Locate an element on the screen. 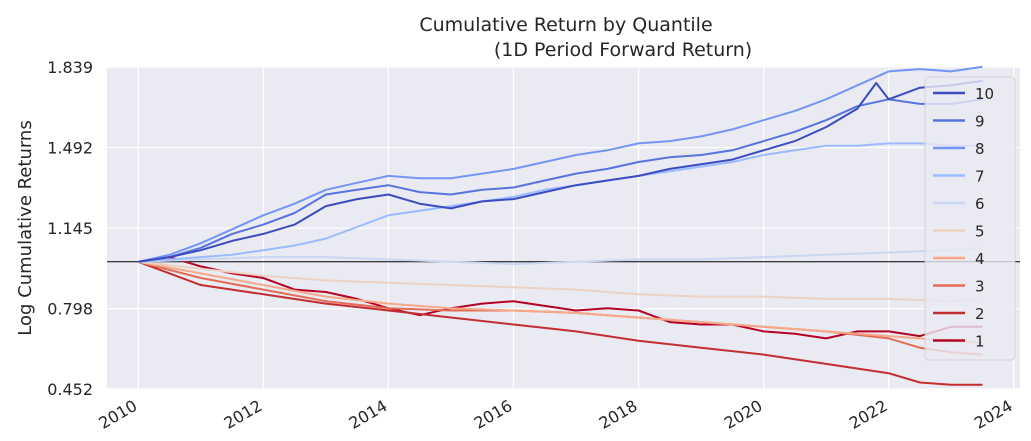 This screenshot has width=1031, height=441. x-tick-label: 2016 is located at coordinates (493, 414).